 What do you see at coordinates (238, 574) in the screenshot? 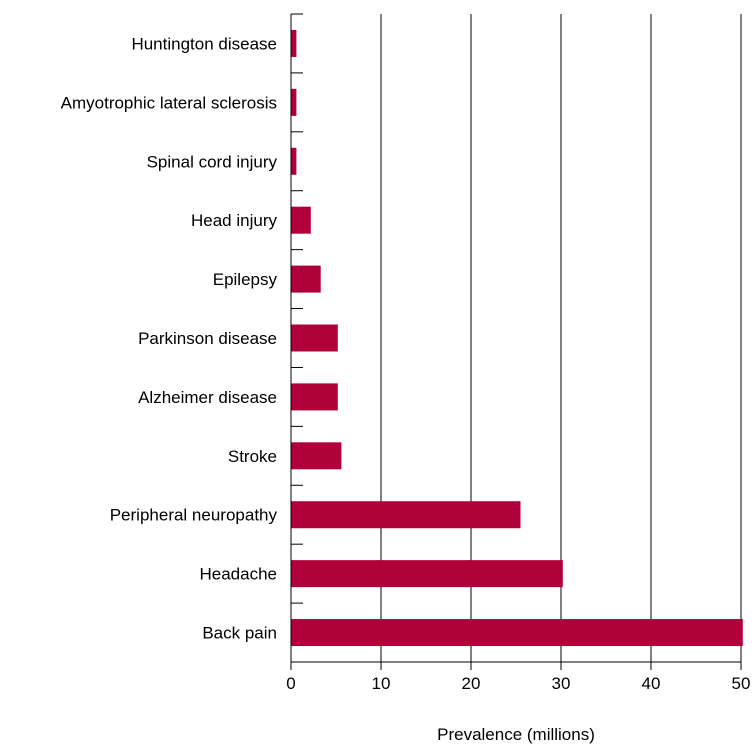
I see `category-label: Headache` at bounding box center [238, 574].